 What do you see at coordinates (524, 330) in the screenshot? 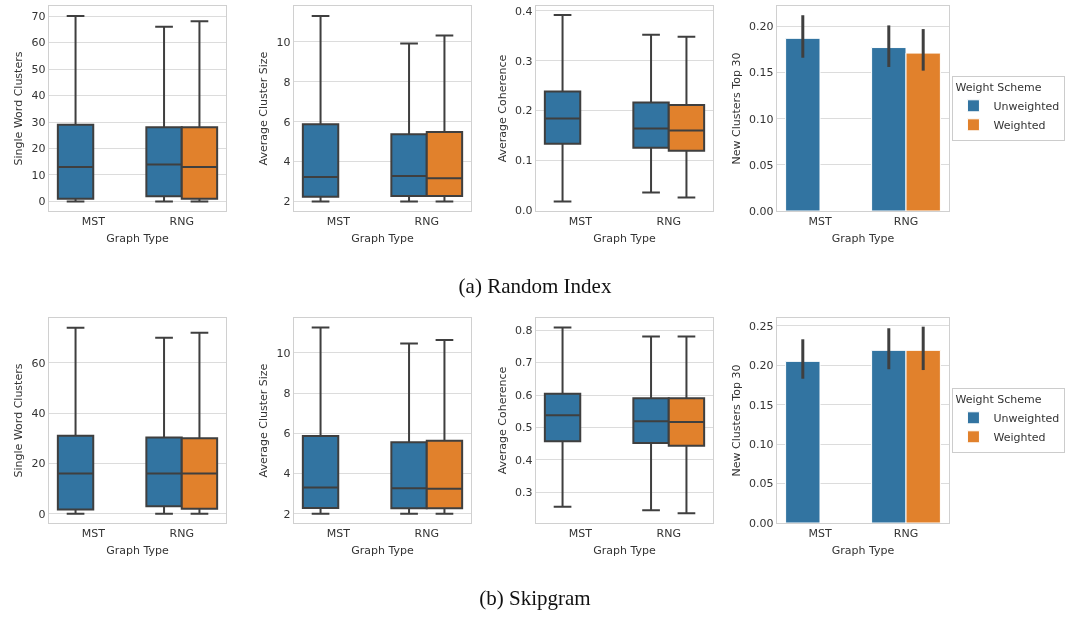
I see `y-tick-label: 0.8` at bounding box center [524, 330].